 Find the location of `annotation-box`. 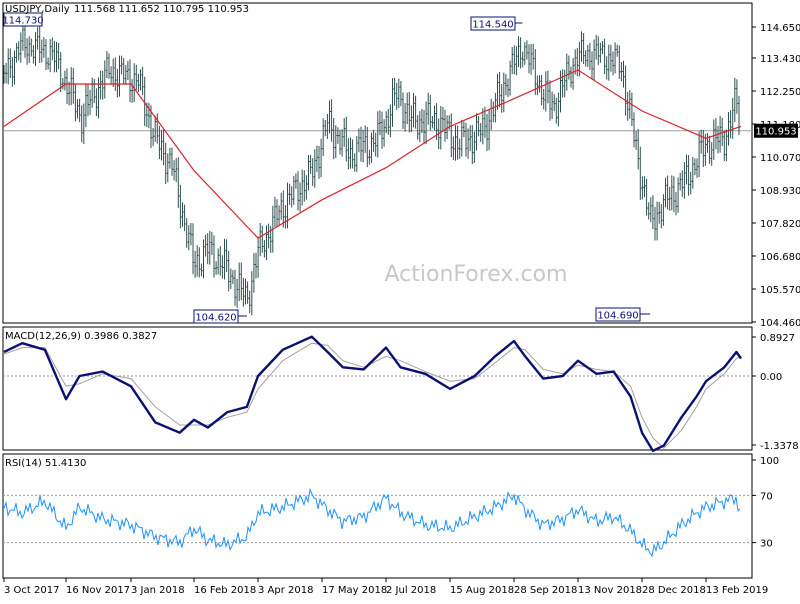

annotation-box is located at coordinates (493, 23).